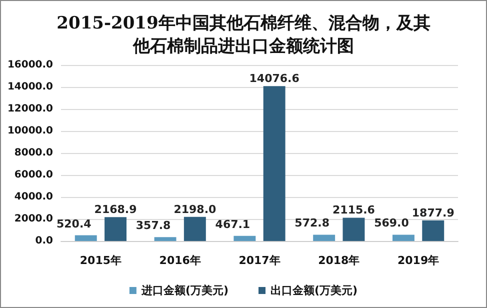 This screenshot has width=487, height=308. What do you see at coordinates (44, 241) in the screenshot?
I see `y-tick-label: 0.0` at bounding box center [44, 241].